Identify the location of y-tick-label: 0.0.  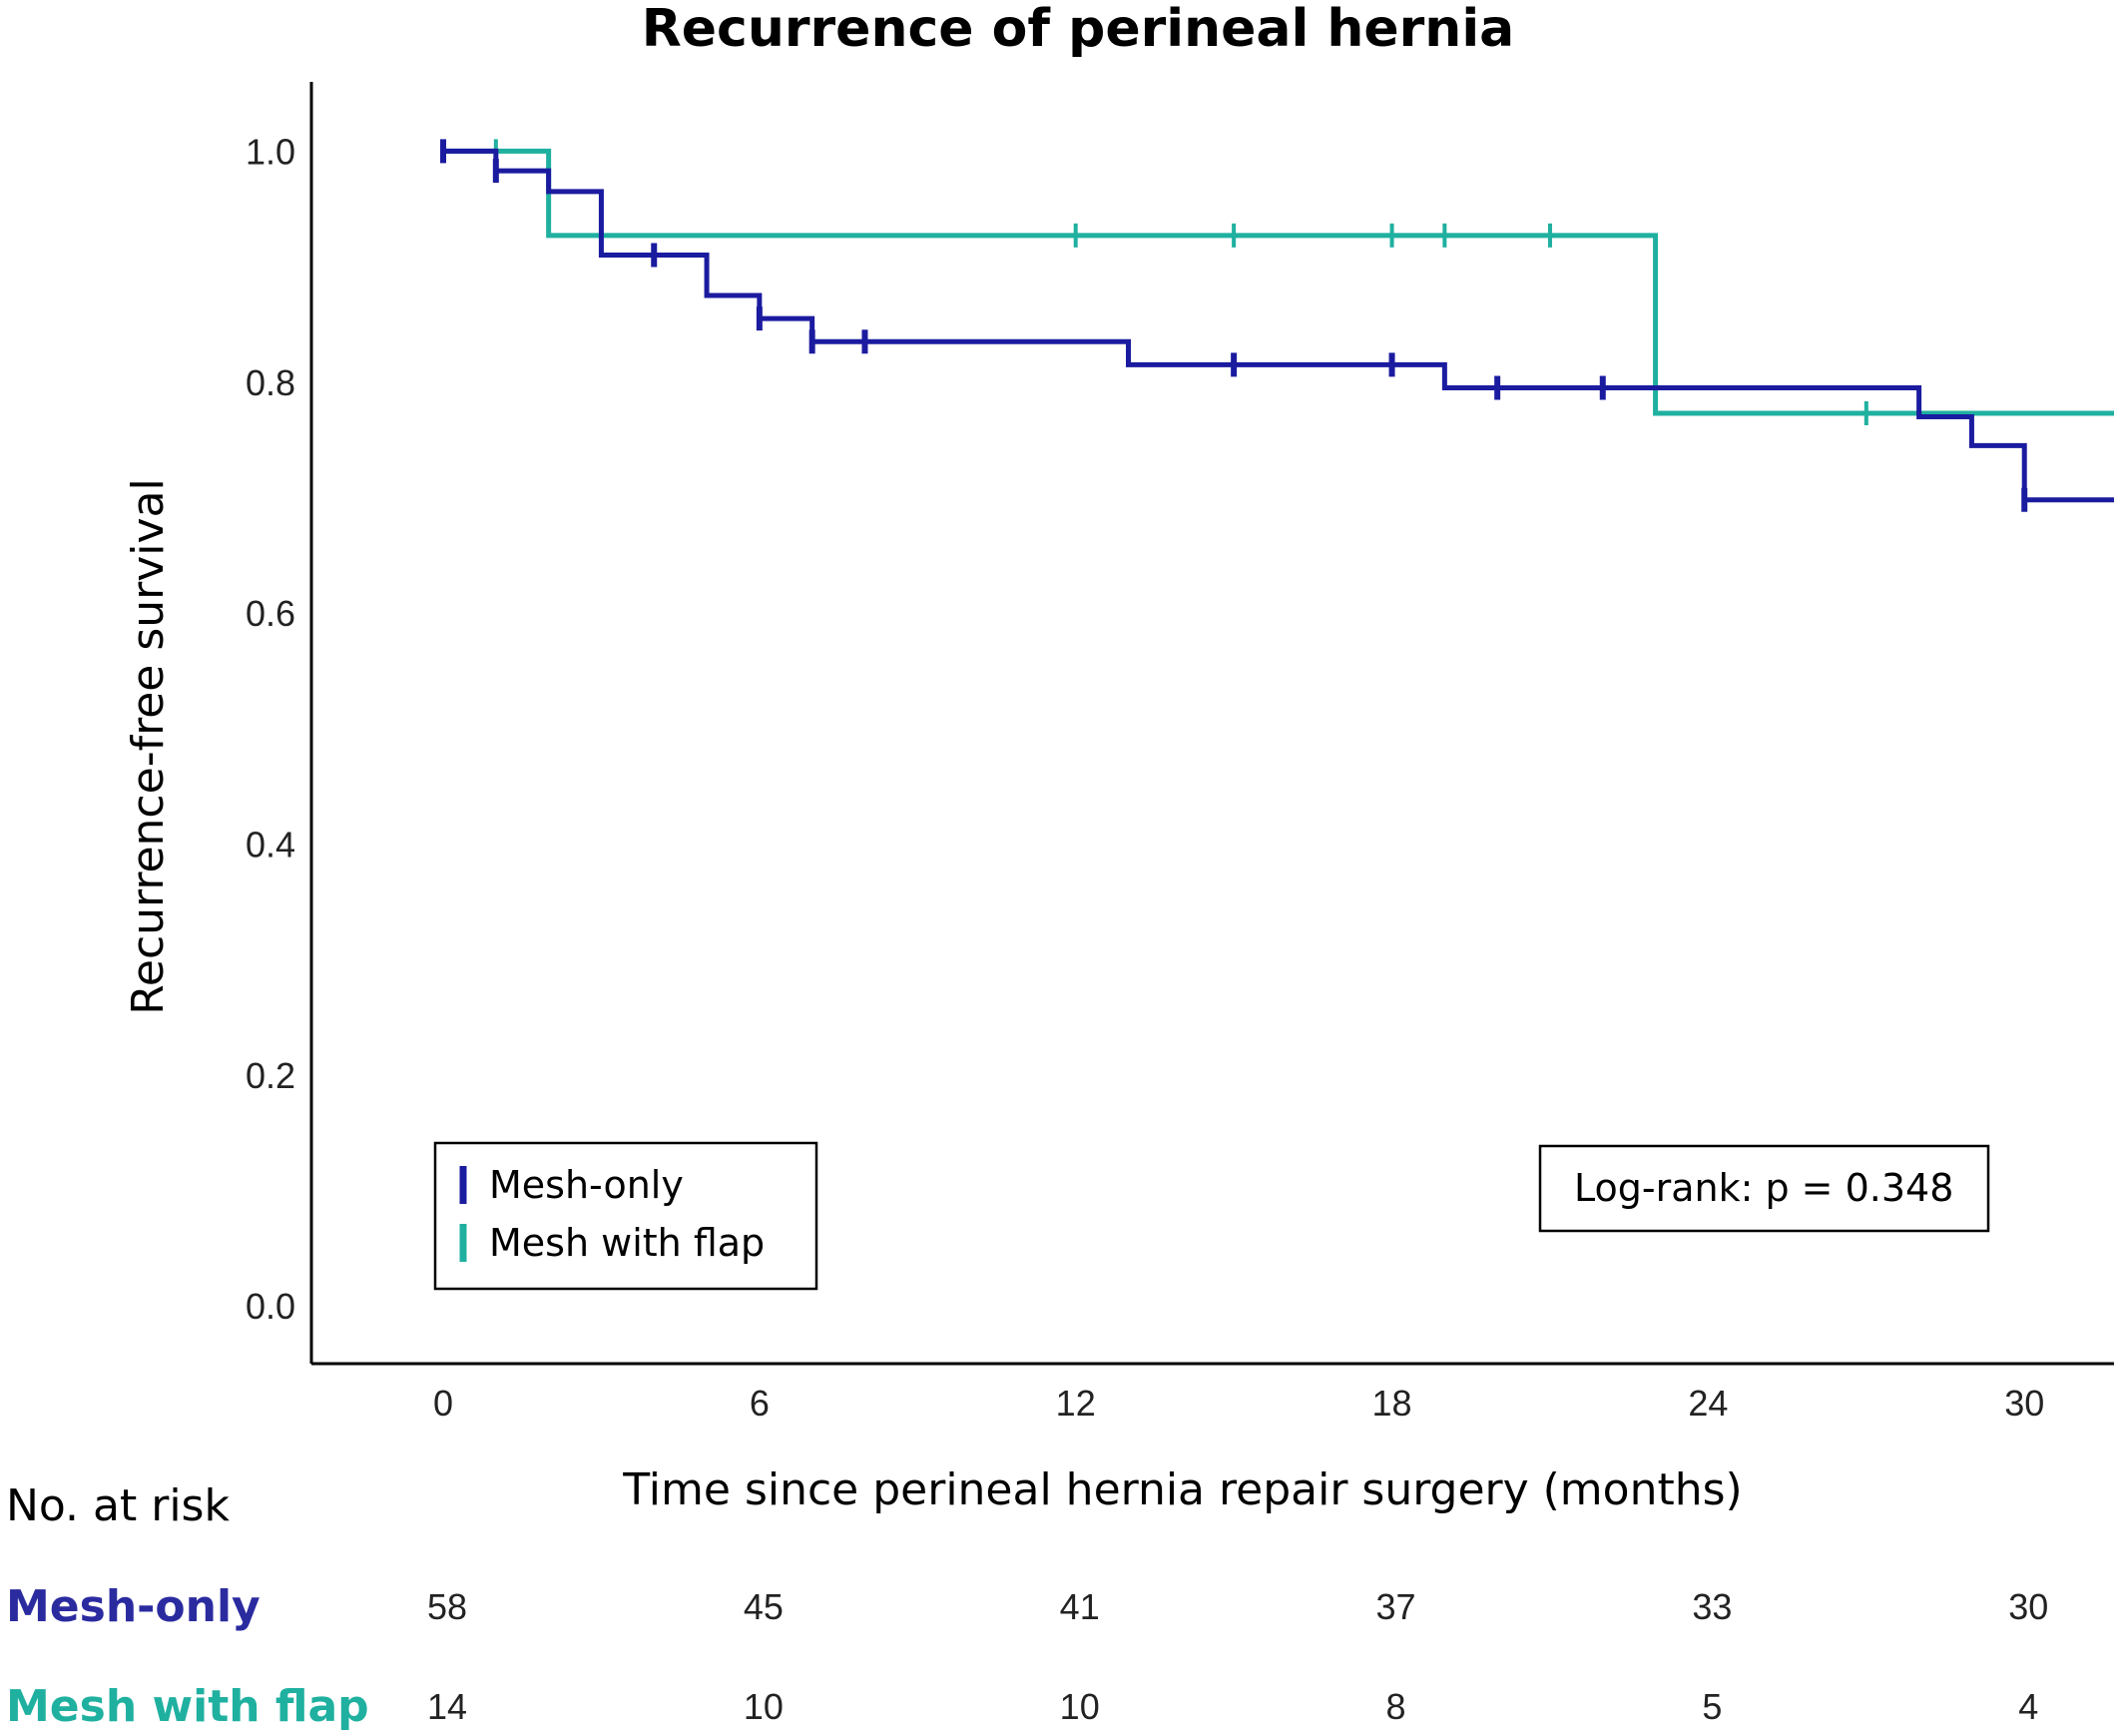
(270, 1306).